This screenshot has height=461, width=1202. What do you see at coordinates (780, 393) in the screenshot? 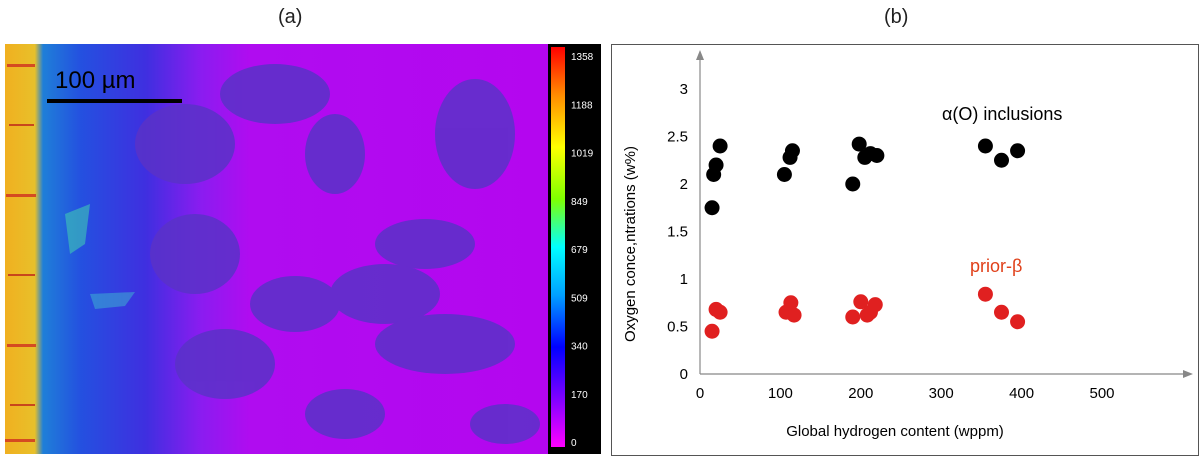
I see `x-tick-label: 100` at bounding box center [780, 393].